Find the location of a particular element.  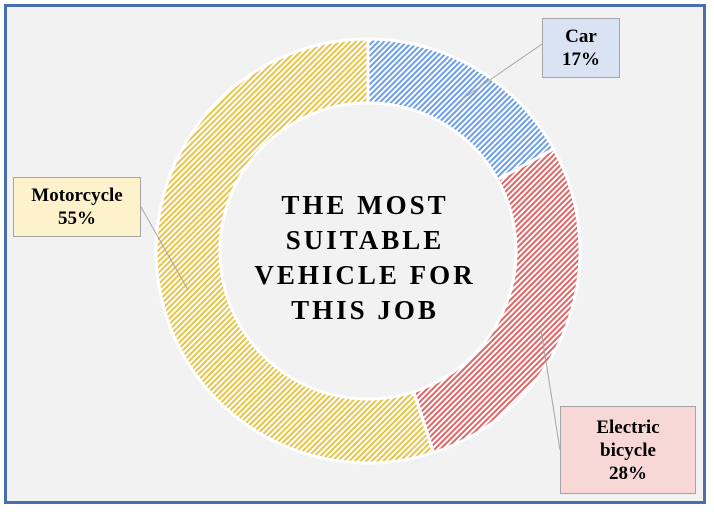

slice-car is located at coordinates (461, 109).